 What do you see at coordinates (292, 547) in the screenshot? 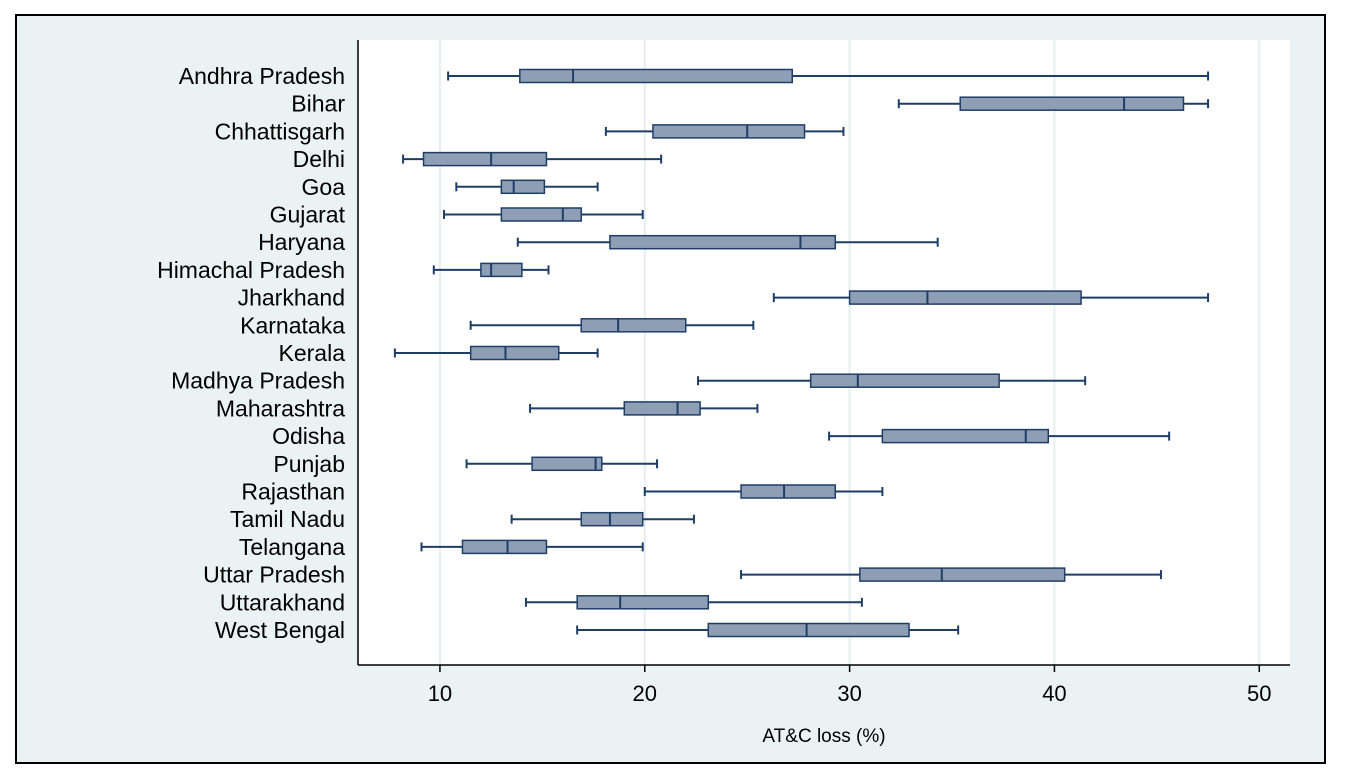
I see `category-label: Telangana` at bounding box center [292, 547].